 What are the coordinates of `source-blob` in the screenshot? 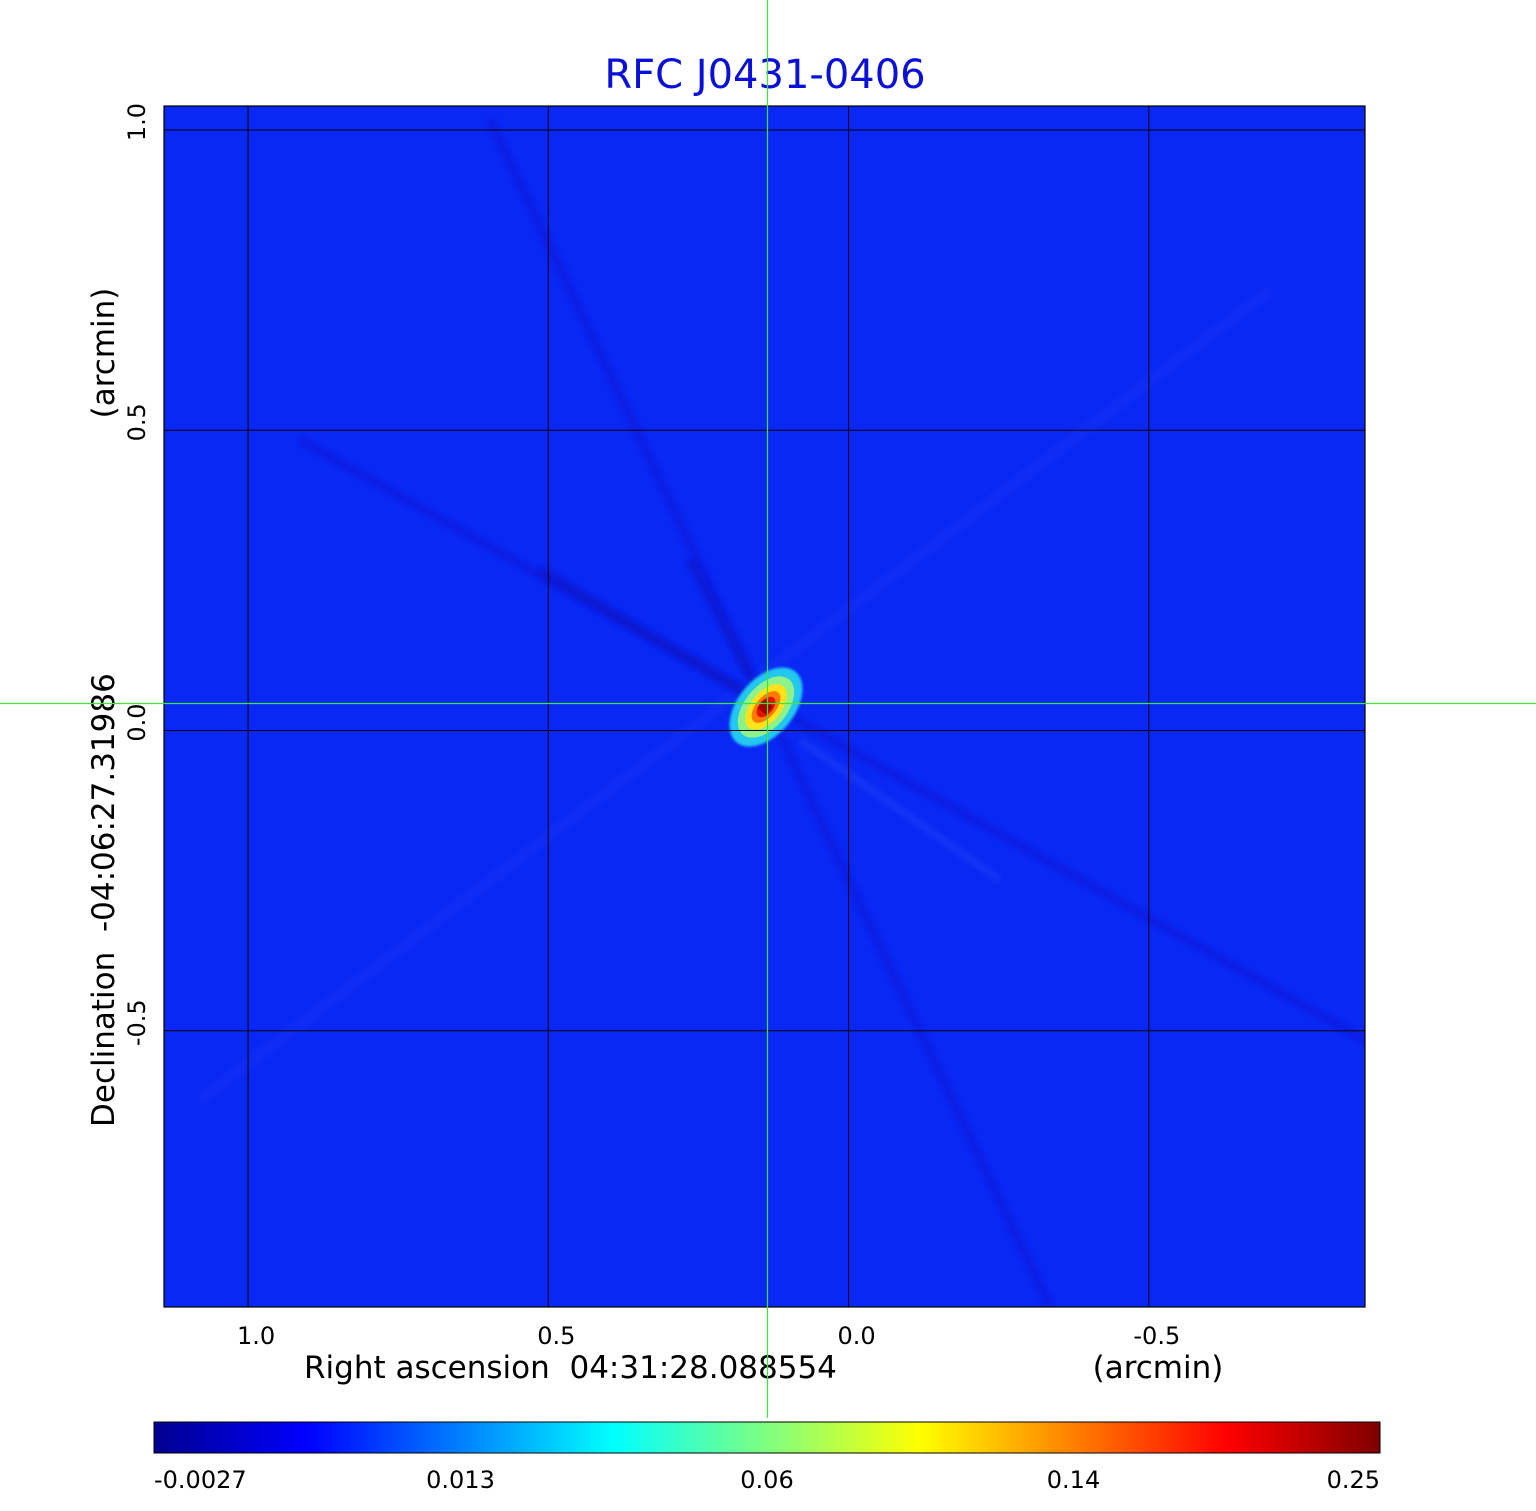 It's located at (766, 707).